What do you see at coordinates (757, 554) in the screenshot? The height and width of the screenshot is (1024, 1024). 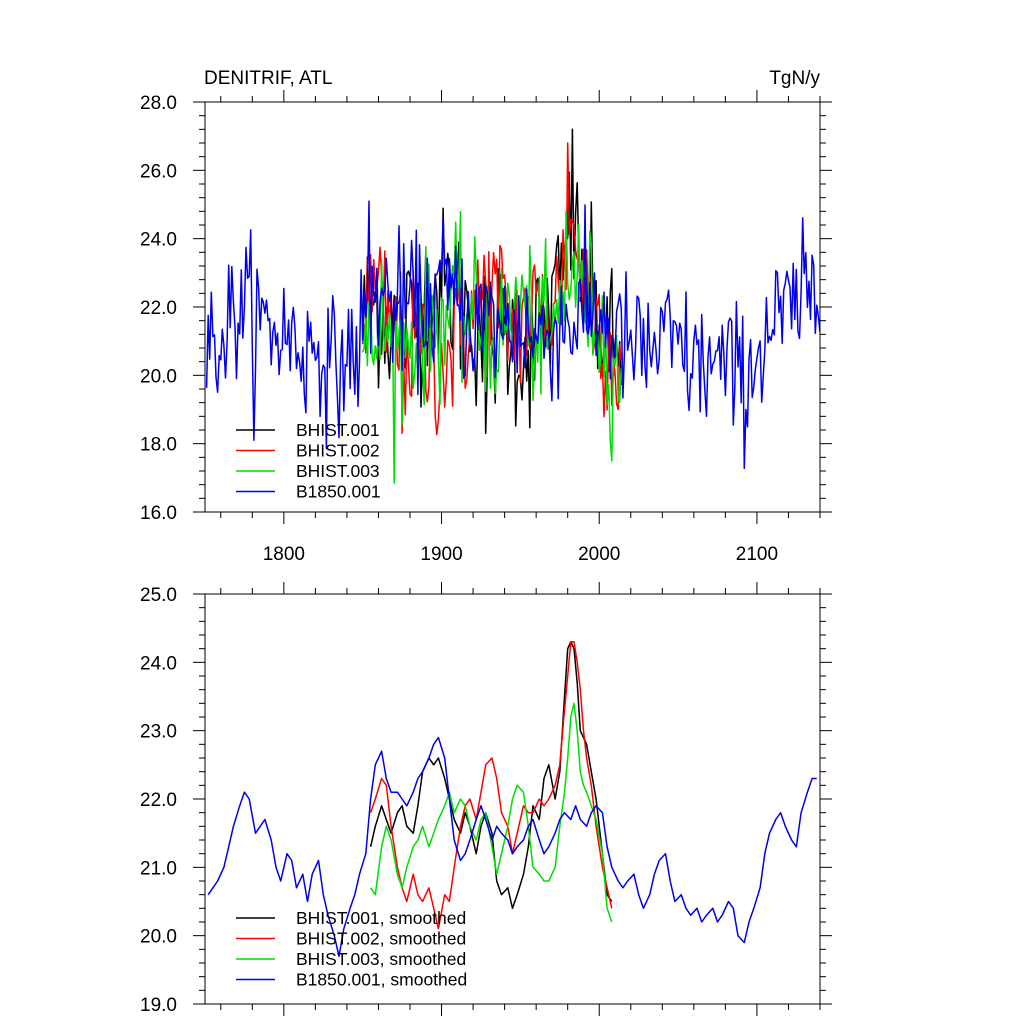 I see `x-tick-label: 2100` at bounding box center [757, 554].